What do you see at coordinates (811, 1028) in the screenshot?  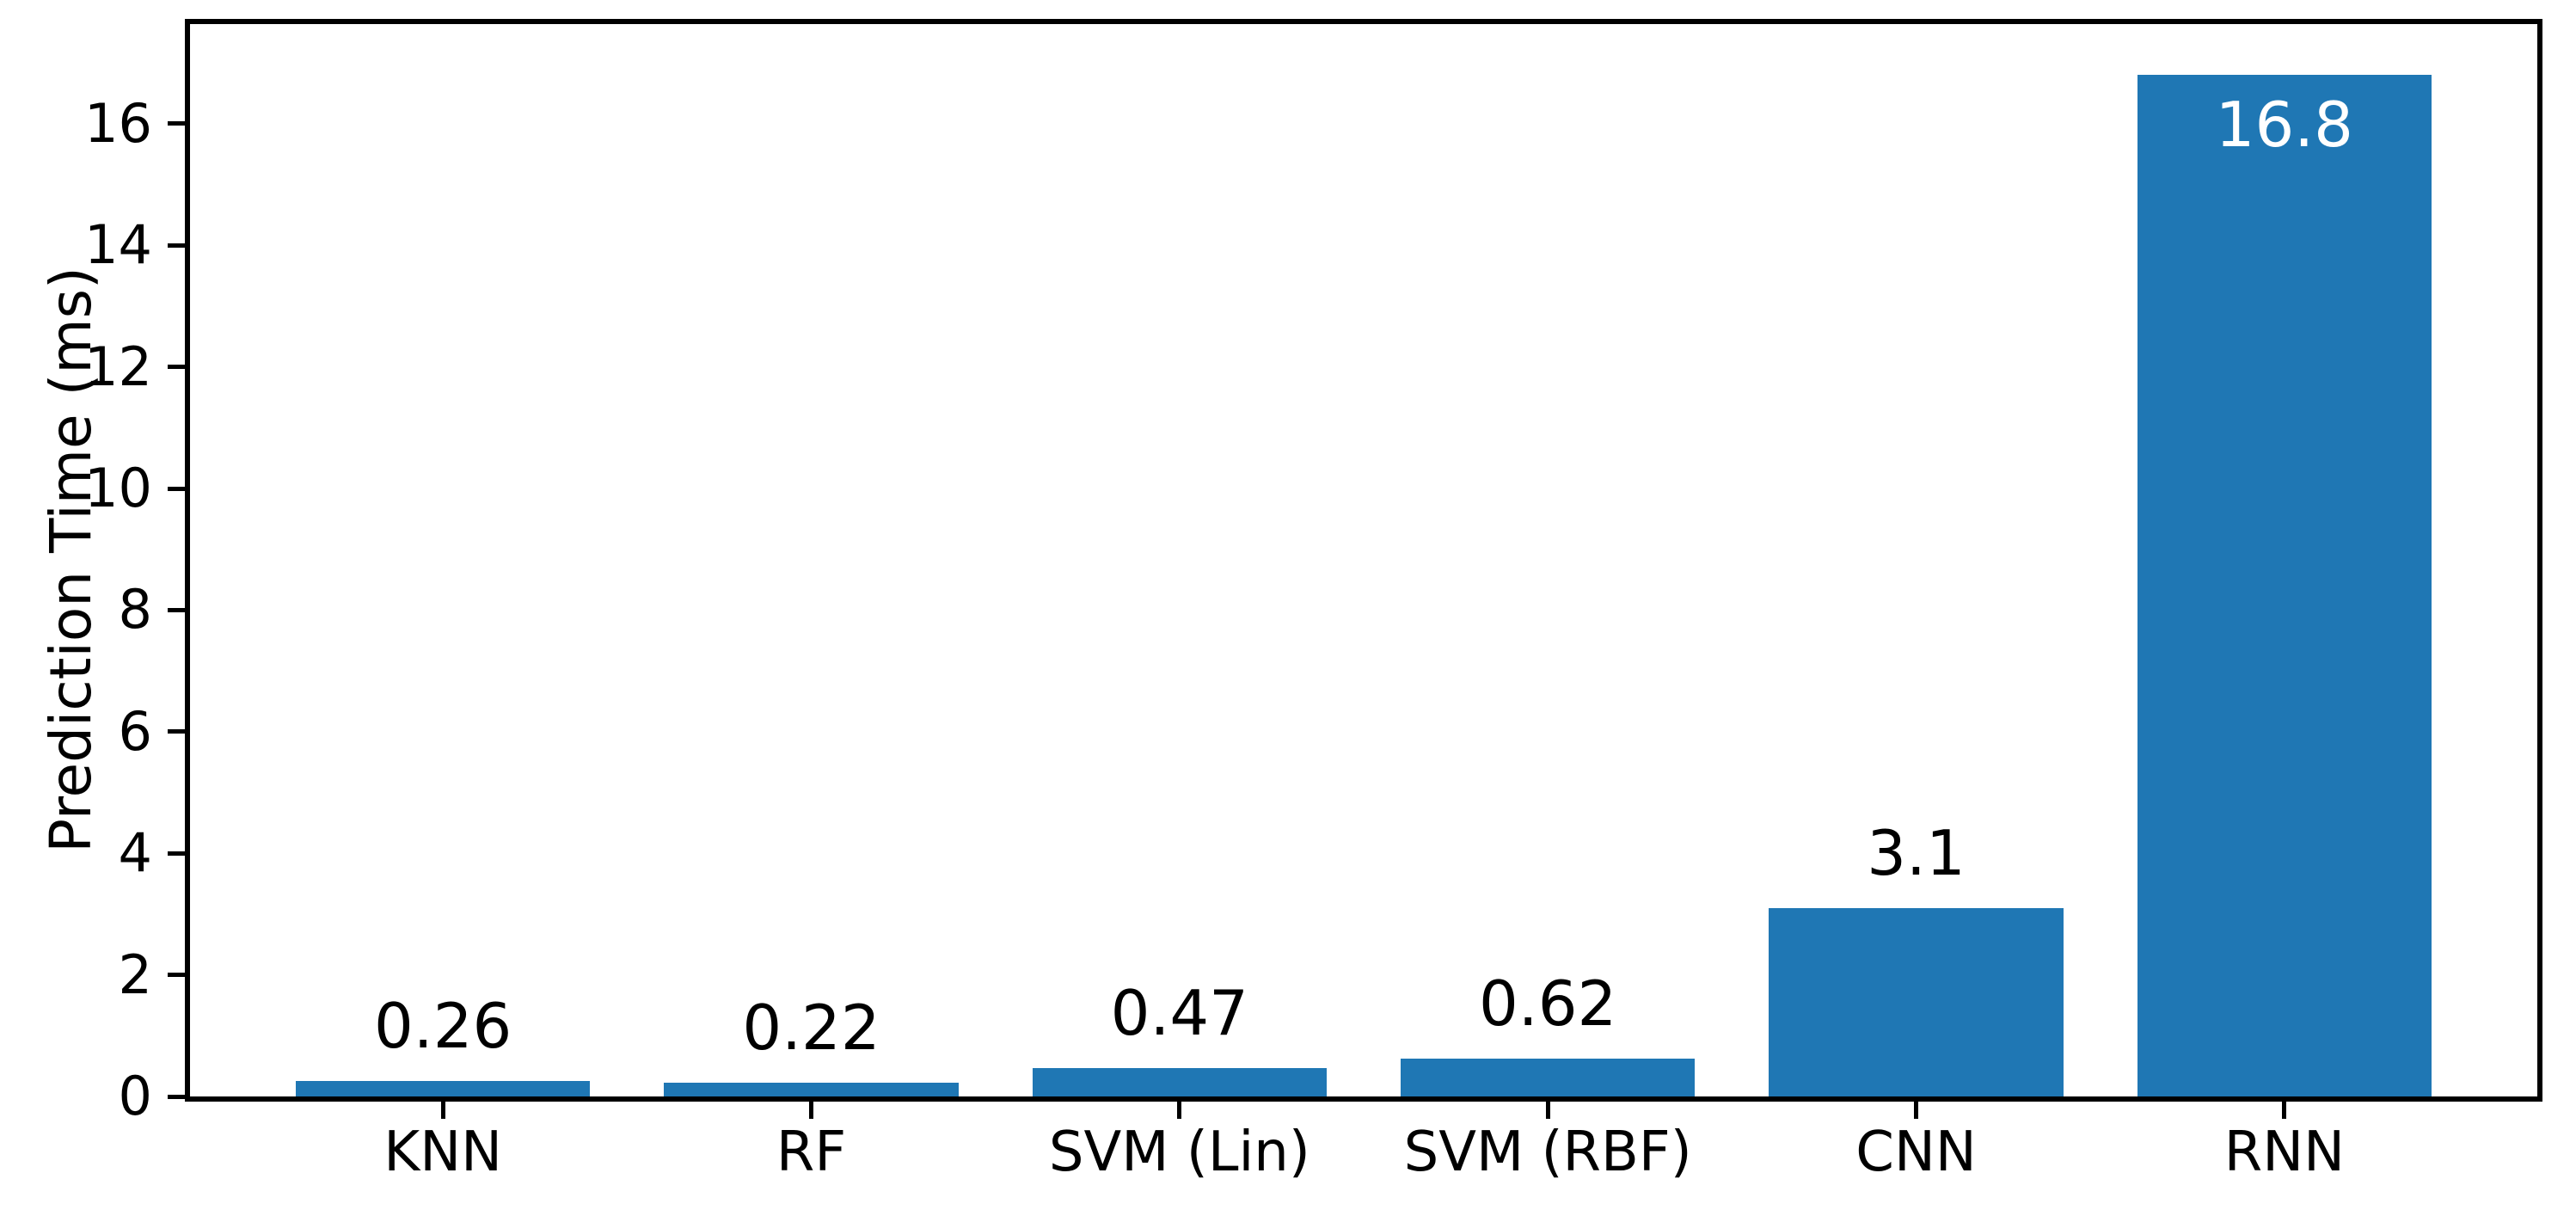 I see `bar-value-label: 0.22` at bounding box center [811, 1028].